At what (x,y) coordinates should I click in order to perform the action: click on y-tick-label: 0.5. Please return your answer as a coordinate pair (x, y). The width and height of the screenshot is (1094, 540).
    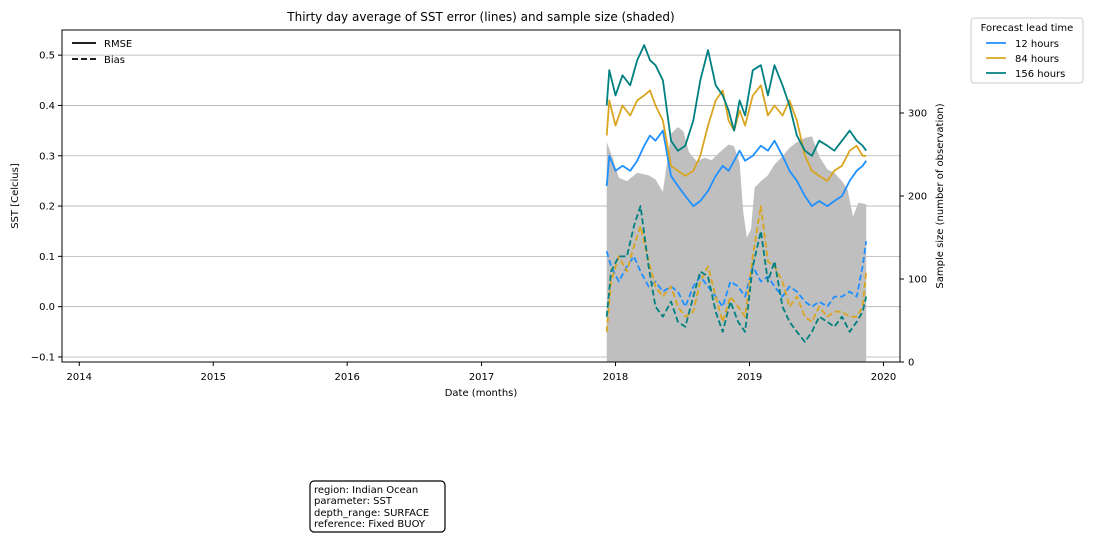
    Looking at the image, I should click on (47, 56).